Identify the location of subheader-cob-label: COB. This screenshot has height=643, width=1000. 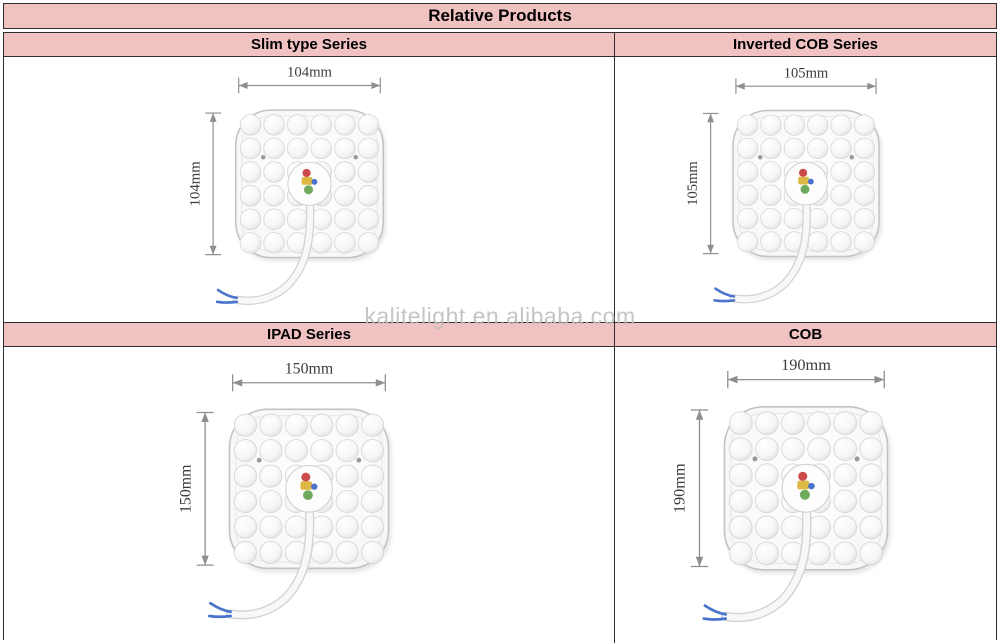
(805, 334).